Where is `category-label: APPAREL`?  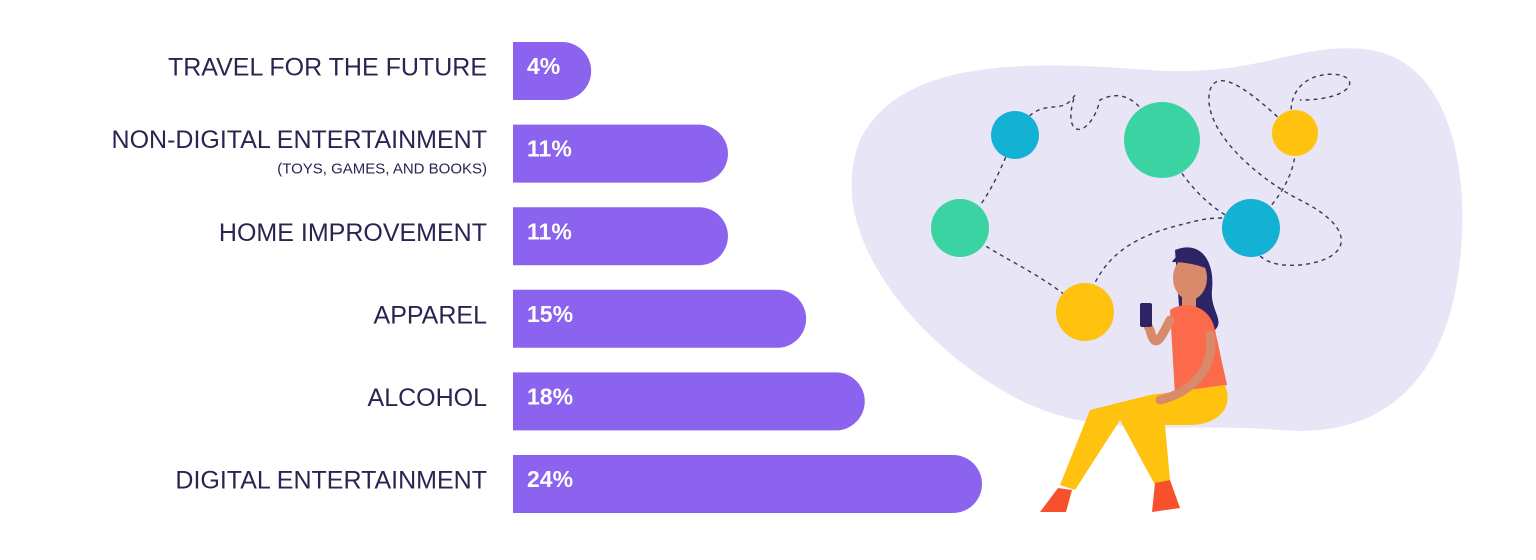 category-label: APPAREL is located at coordinates (431, 315).